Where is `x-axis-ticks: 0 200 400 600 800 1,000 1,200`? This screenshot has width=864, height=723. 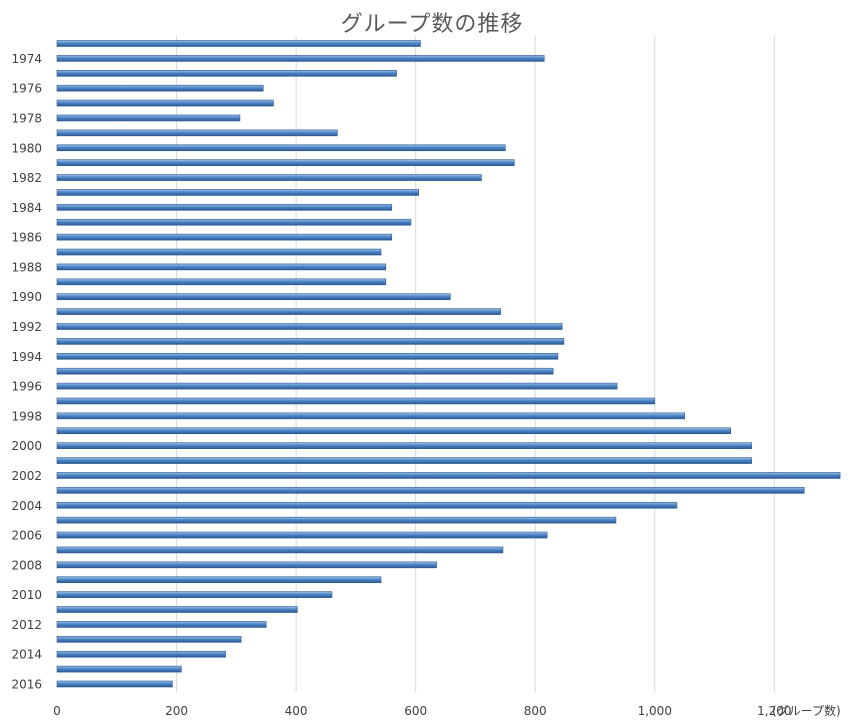
x-axis-ticks: 0 200 400 600 800 1,000 1,200 is located at coordinates (422, 711).